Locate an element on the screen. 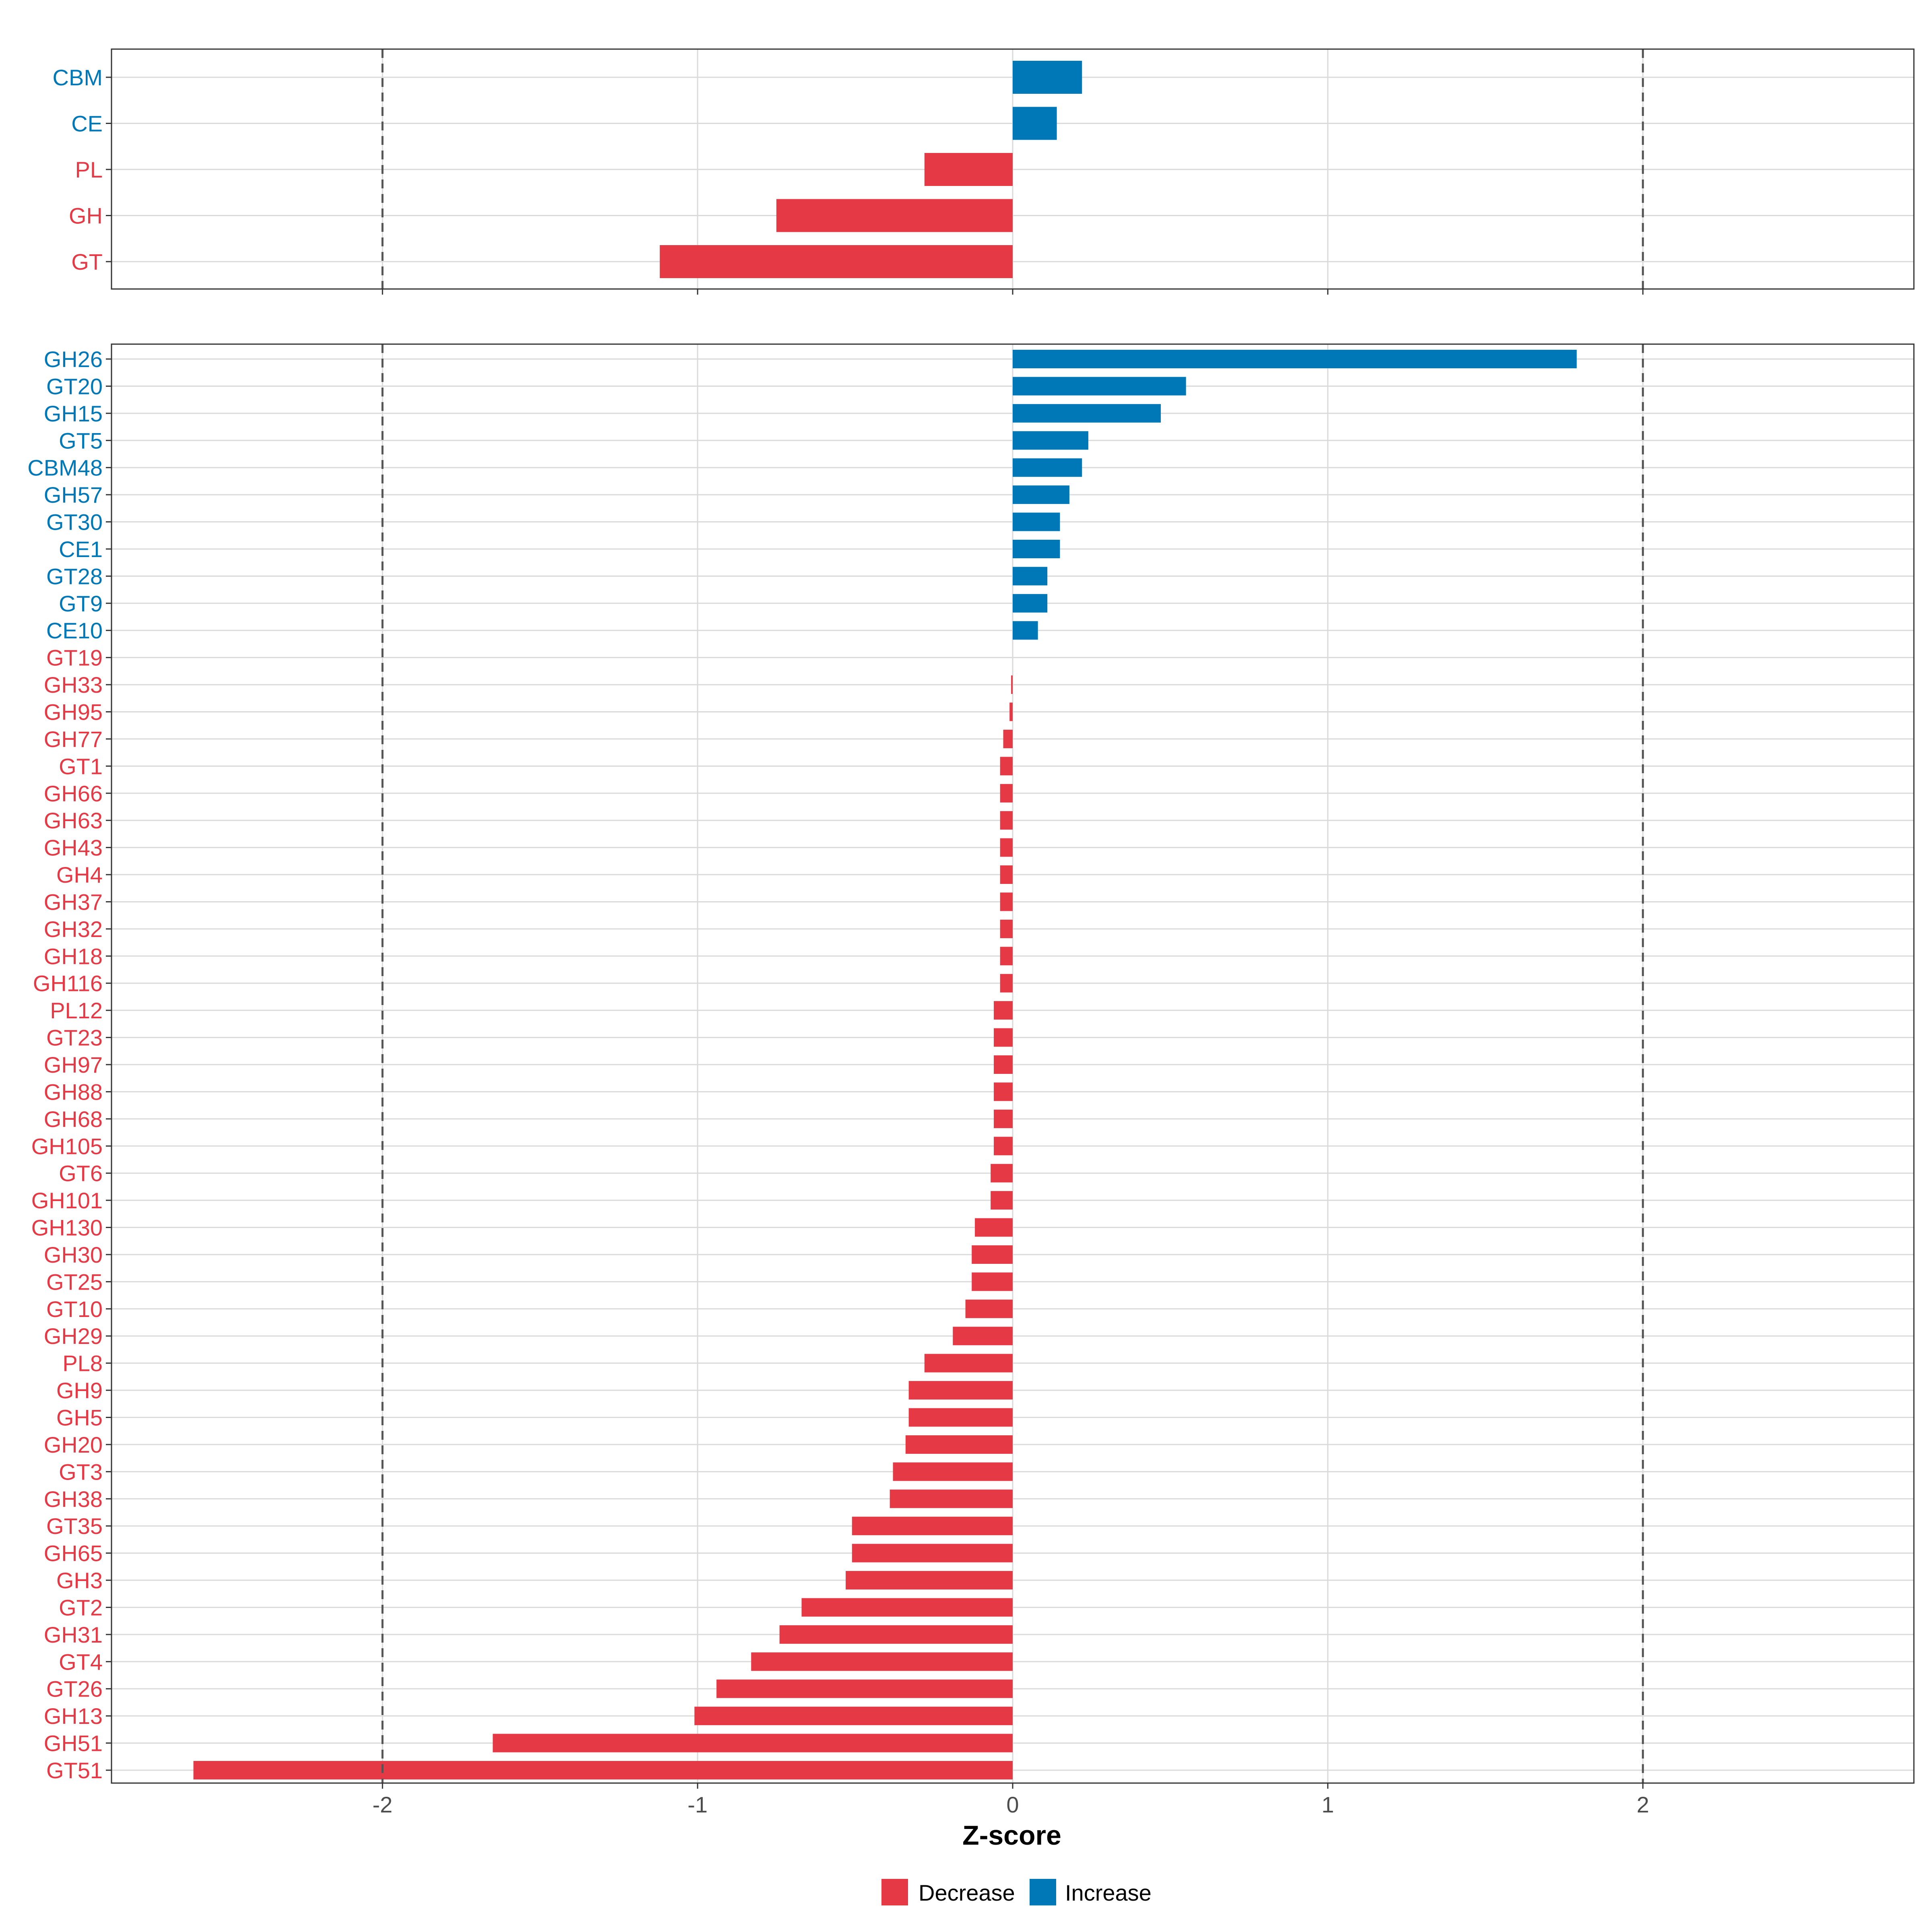  category-label-gt19: GT19 is located at coordinates (74, 658).